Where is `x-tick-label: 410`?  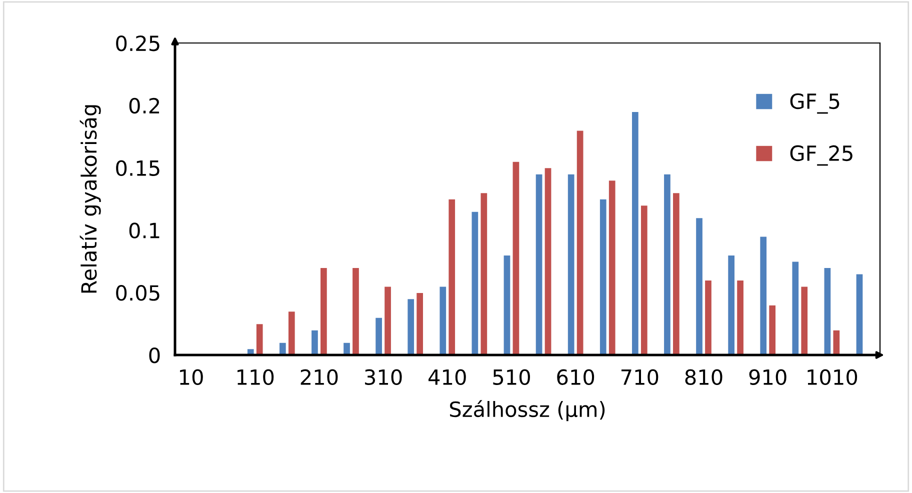 x-tick-label: 410 is located at coordinates (447, 377).